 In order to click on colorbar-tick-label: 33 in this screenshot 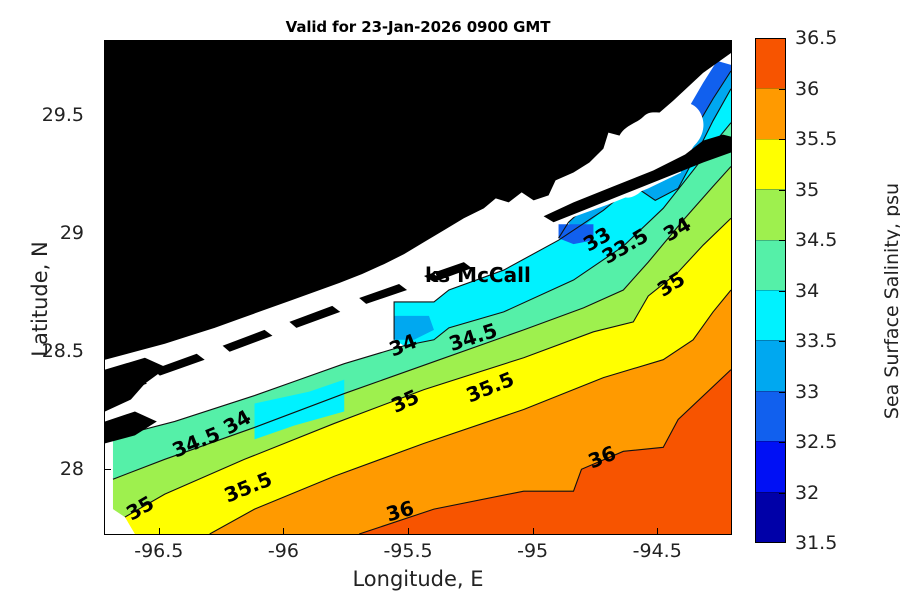, I will do `click(807, 391)`.